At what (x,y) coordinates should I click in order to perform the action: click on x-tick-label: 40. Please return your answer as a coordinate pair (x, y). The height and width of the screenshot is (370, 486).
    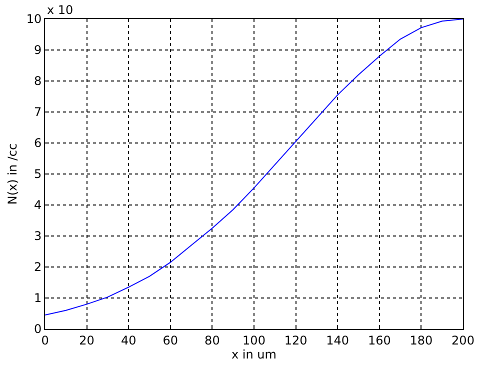
    Looking at the image, I should click on (128, 340).